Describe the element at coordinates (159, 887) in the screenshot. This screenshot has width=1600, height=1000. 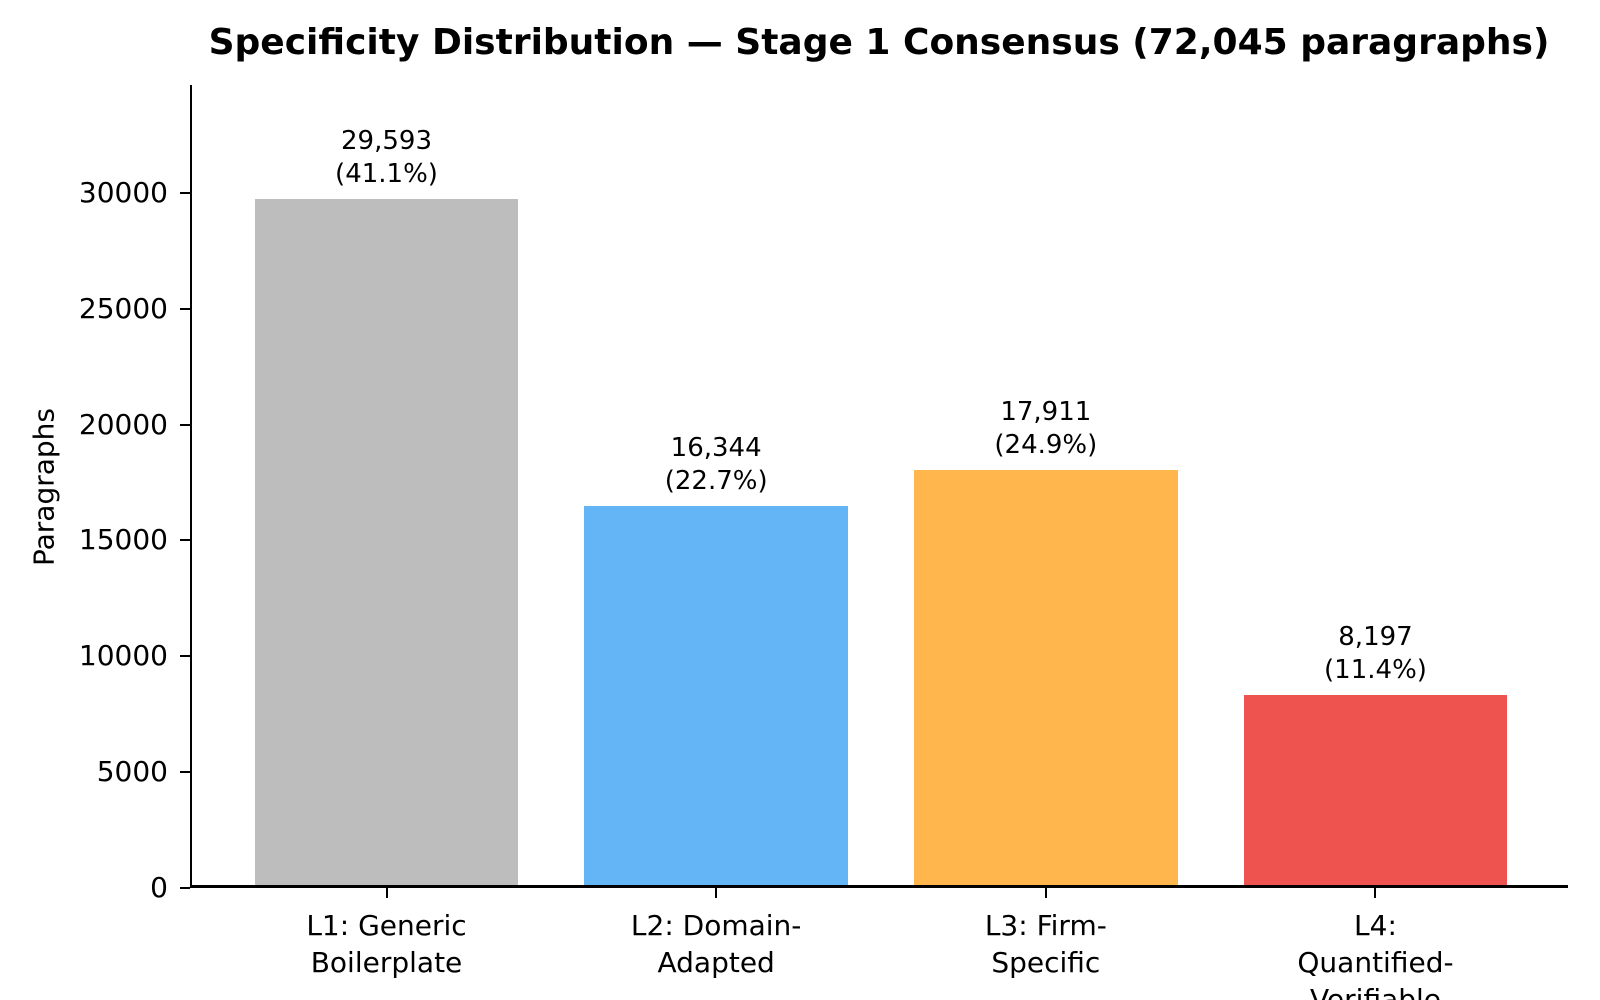
I see `y-tick-label: 0` at that location.